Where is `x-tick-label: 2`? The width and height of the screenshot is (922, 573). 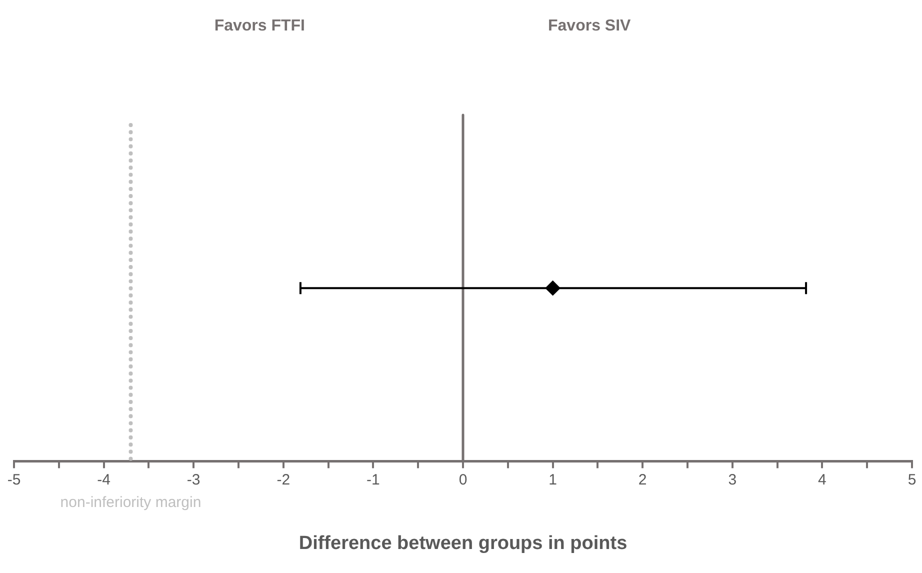 x-tick-label: 2 is located at coordinates (642, 479).